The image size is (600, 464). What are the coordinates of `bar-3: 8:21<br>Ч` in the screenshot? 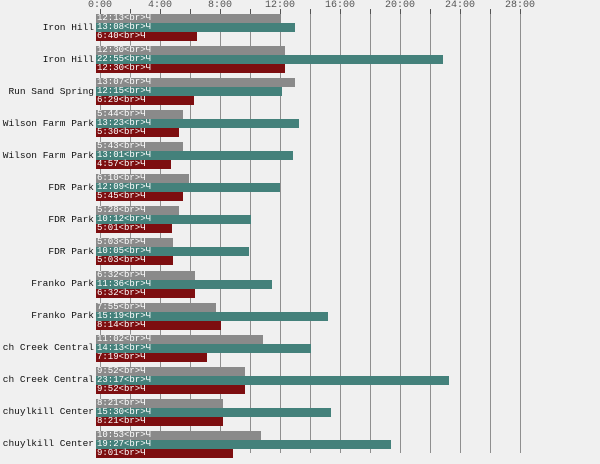 It's located at (159, 421).